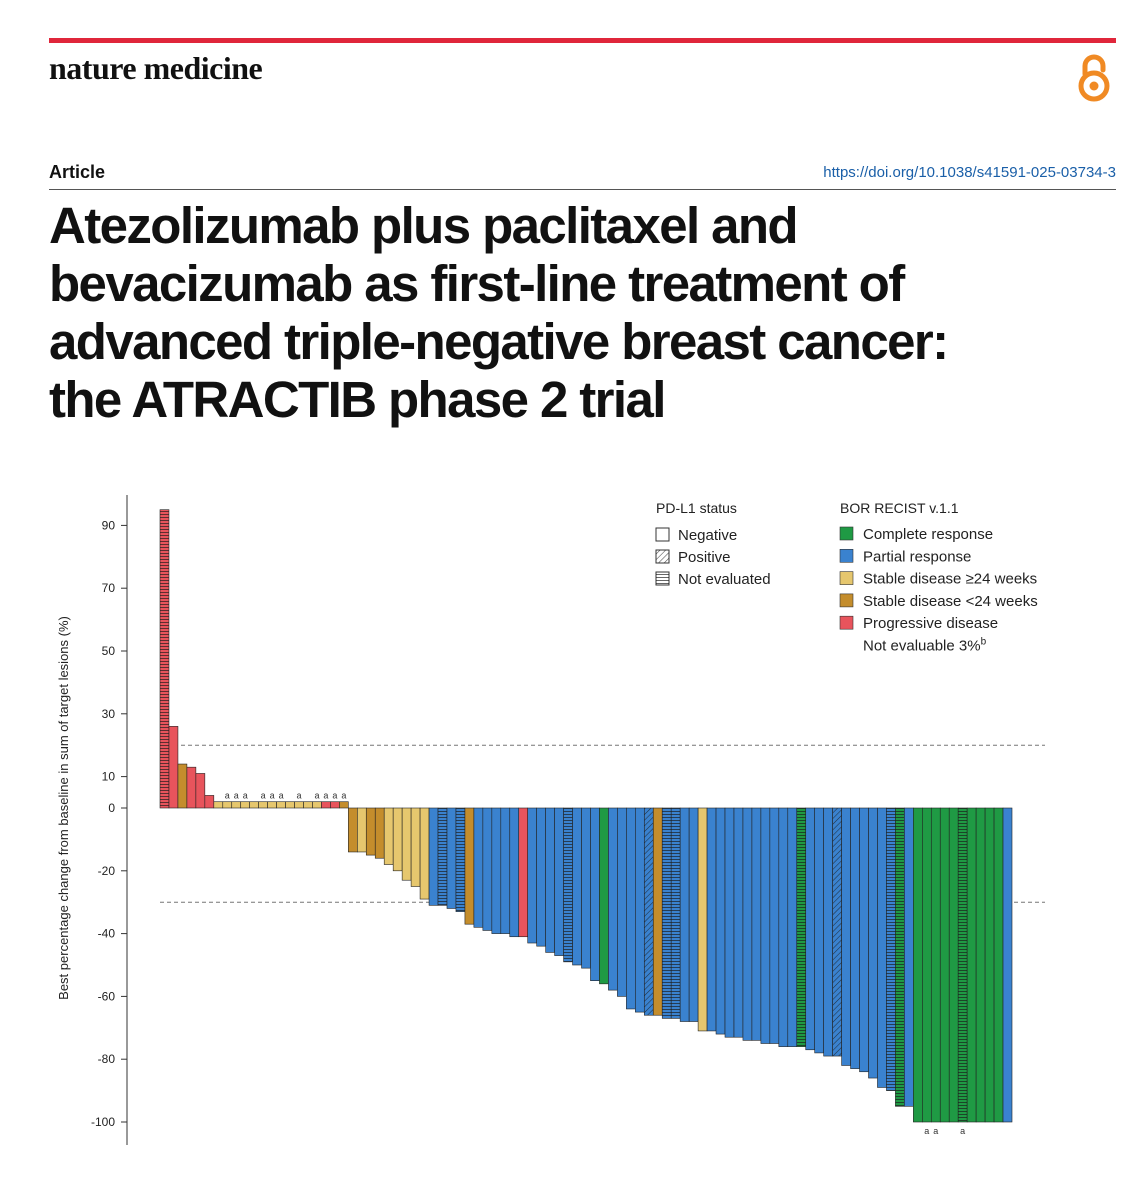 The height and width of the screenshot is (1200, 1138). What do you see at coordinates (696, 508) in the screenshot?
I see `pdl1-legend-title: PD-L1 status` at bounding box center [696, 508].